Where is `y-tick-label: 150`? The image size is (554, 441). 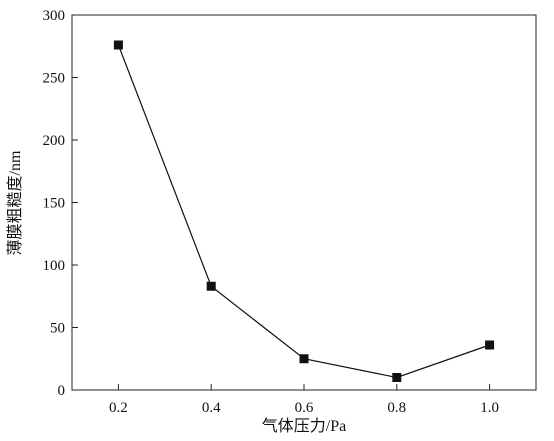
y-tick-label: 150 is located at coordinates (54, 204).